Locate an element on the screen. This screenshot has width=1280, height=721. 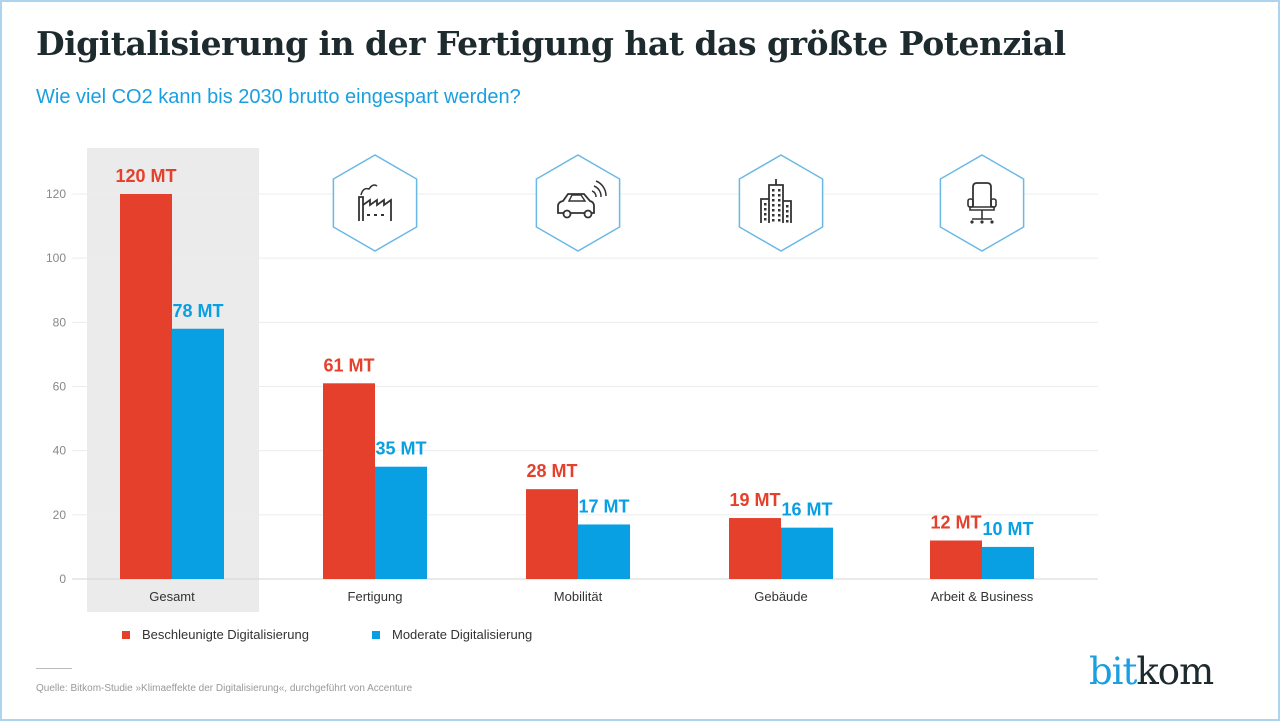
legend-swatch-red is located at coordinates (126, 634).